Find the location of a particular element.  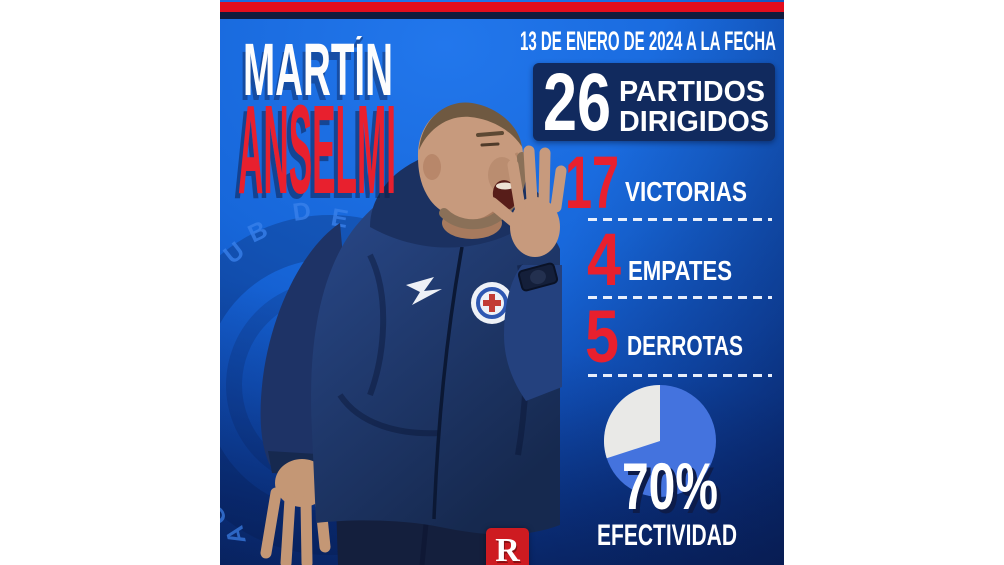

pirma-logo is located at coordinates (424, 291).